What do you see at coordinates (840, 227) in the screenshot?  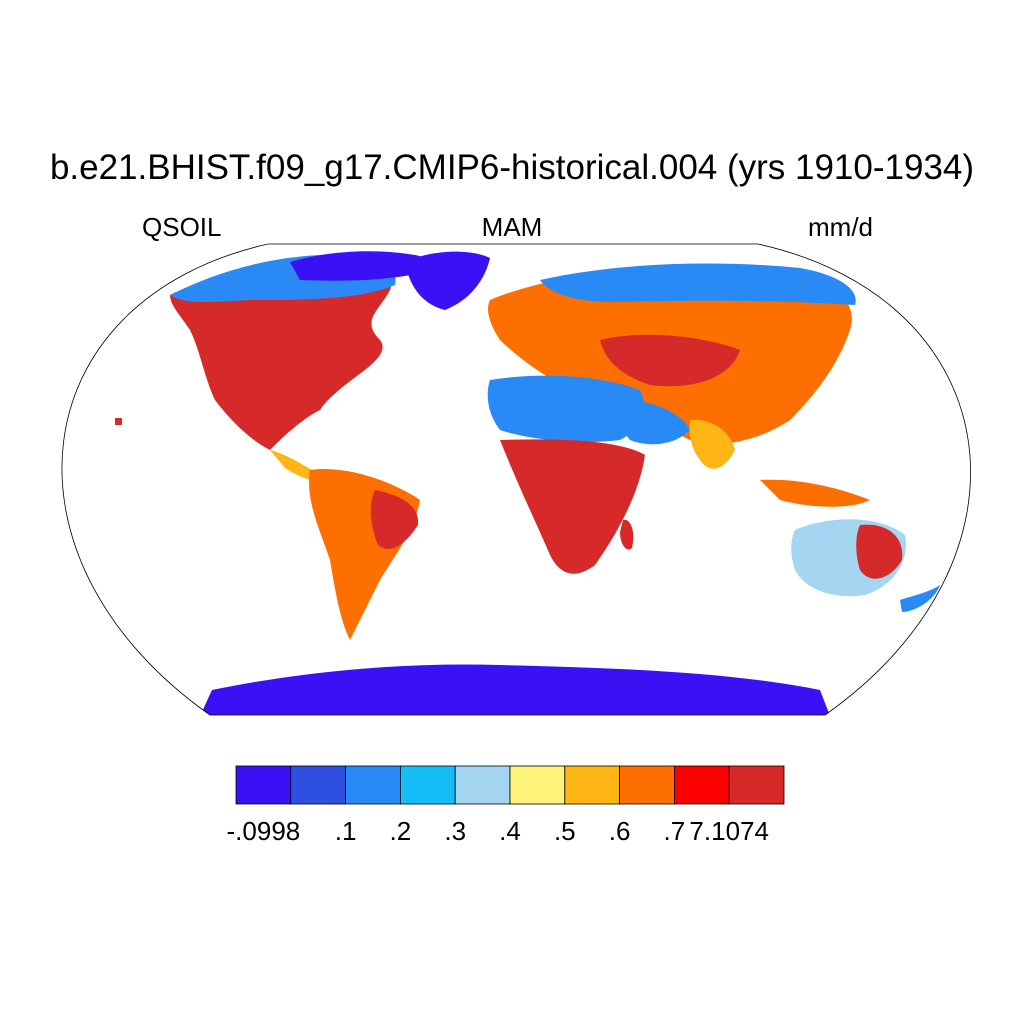 I see `units-label: mm/d` at bounding box center [840, 227].